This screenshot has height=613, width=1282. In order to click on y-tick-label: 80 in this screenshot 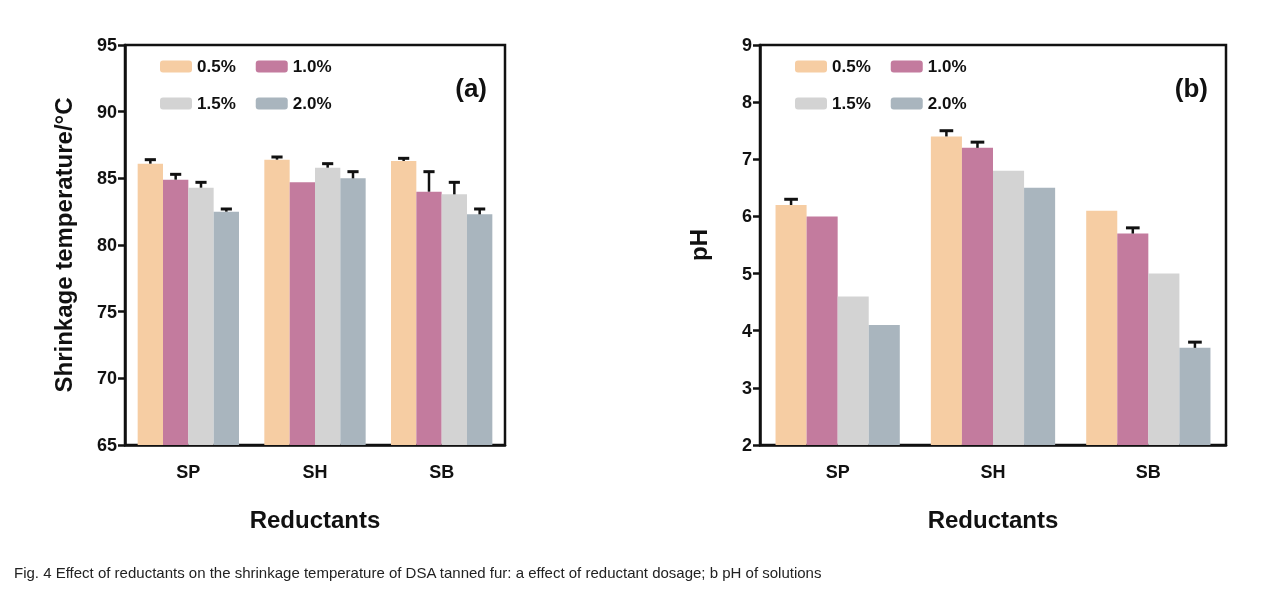, I will do `click(106, 245)`.